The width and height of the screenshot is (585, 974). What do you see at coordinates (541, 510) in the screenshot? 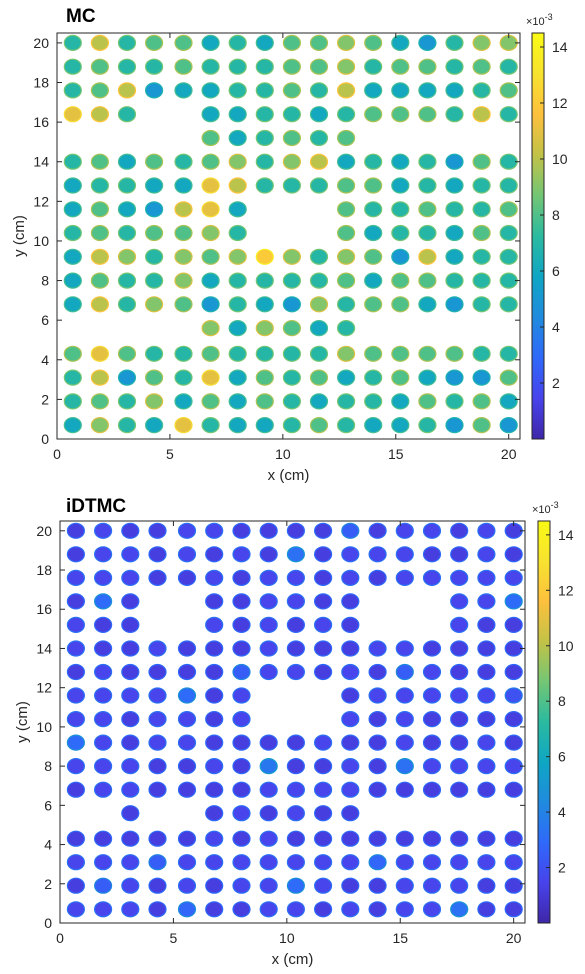
I see `idtmc-colorbar-exponent-base: ×10` at bounding box center [541, 510].